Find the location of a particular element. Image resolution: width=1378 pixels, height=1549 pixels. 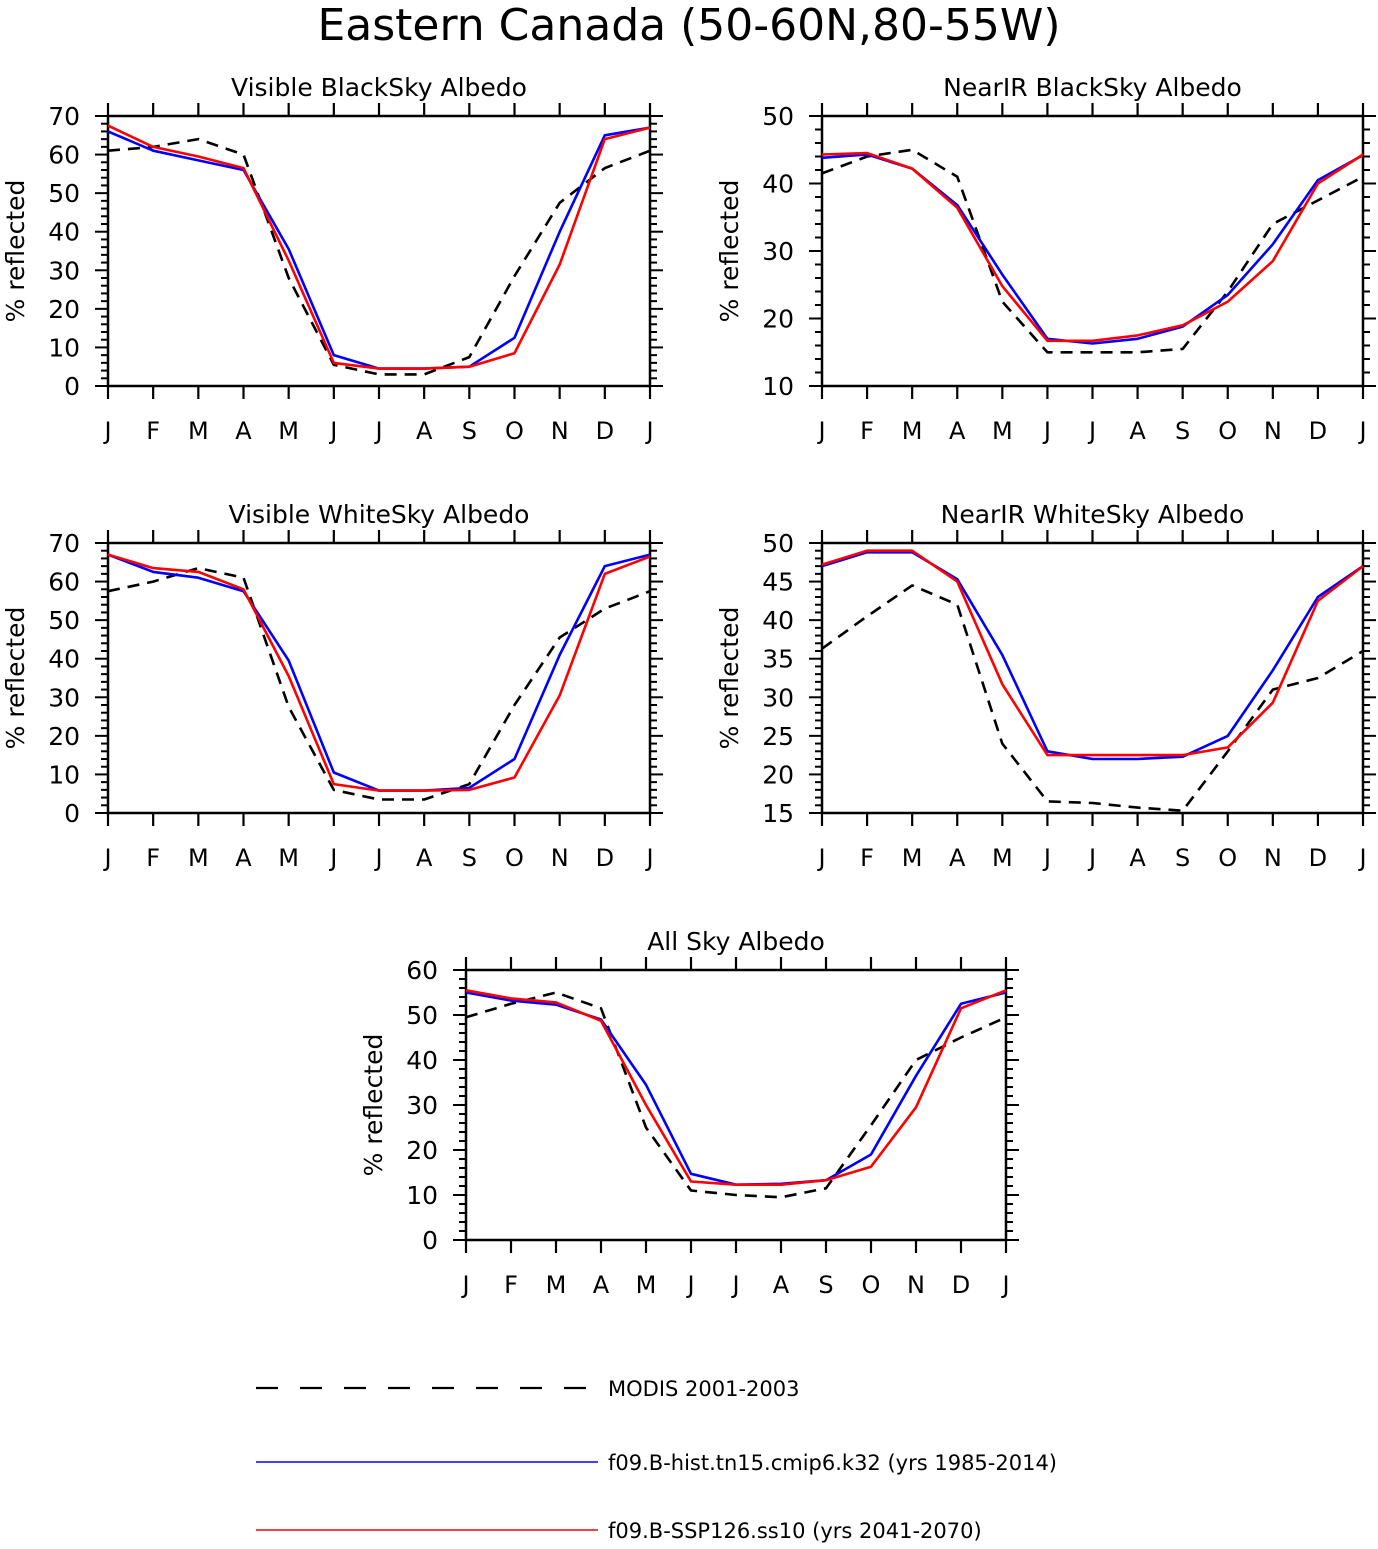

figure-title: Eastern Canada (50-60N,80-55W) is located at coordinates (688, 25).